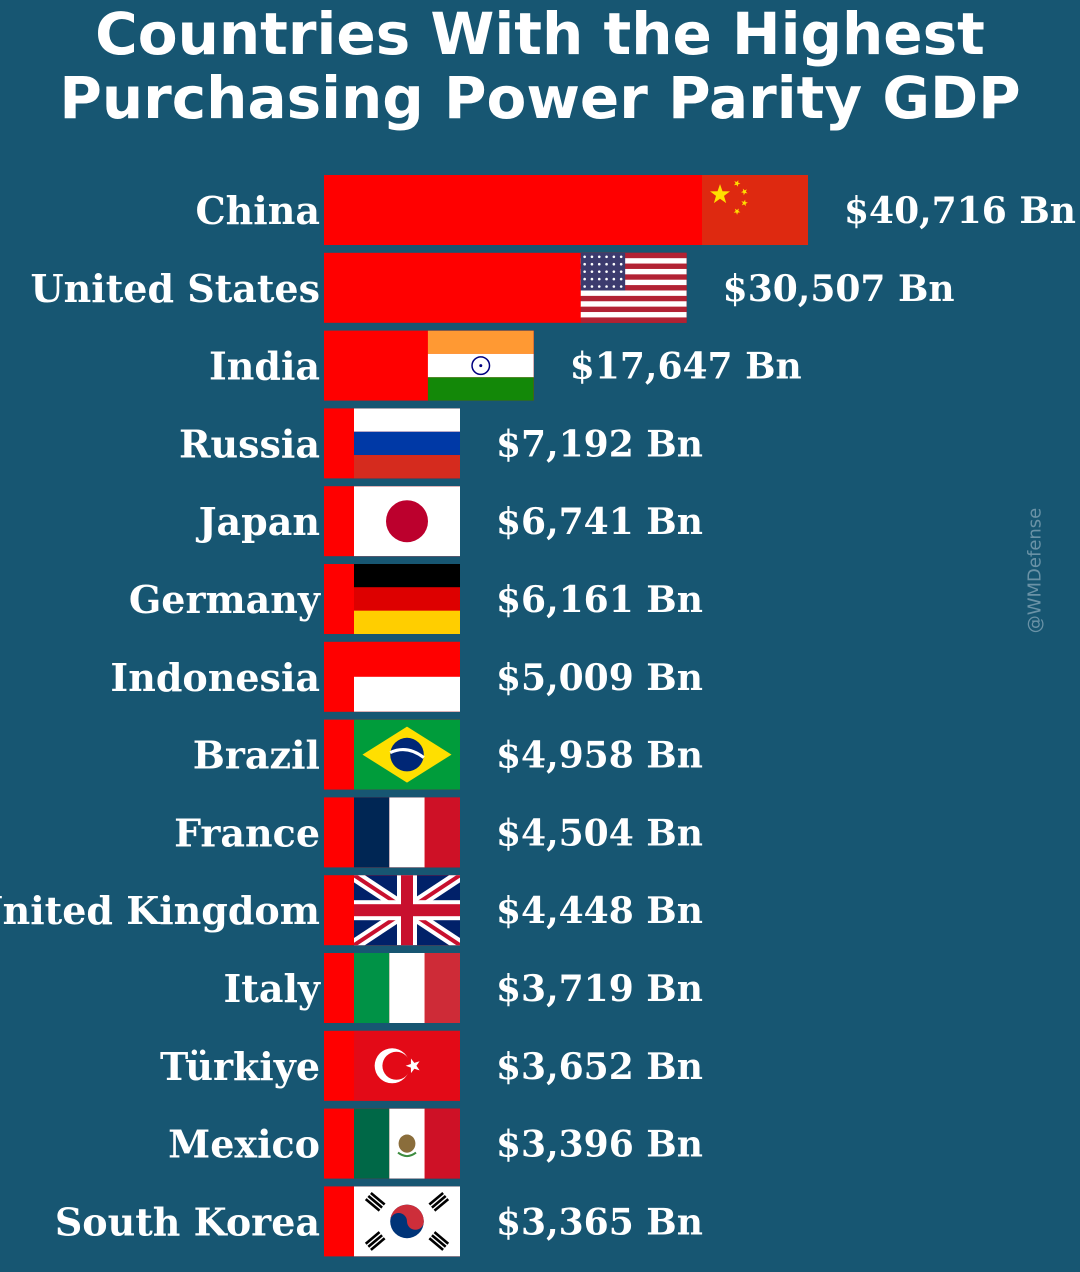 This screenshot has height=1272, width=1080. Describe the element at coordinates (407, 599) in the screenshot. I see `germany-flag-icon` at that location.